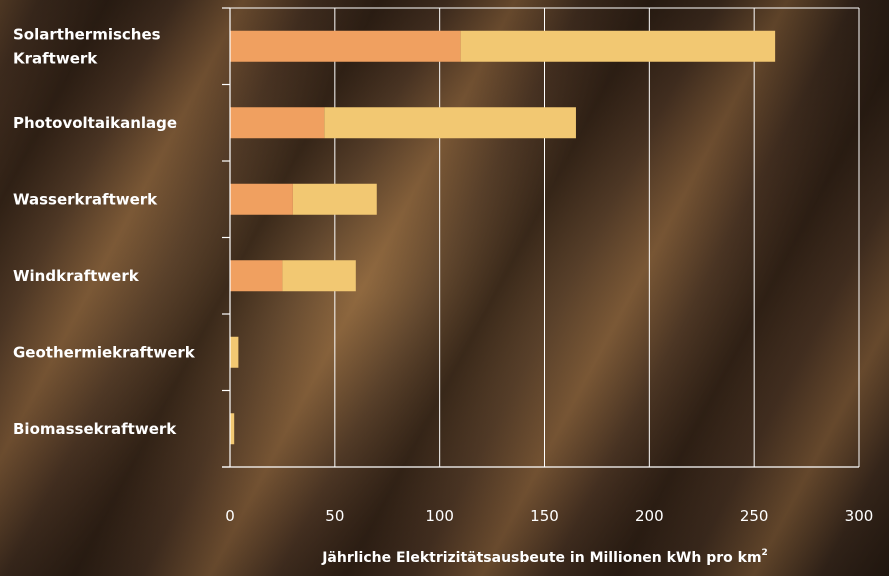 This screenshot has width=889, height=576. Describe the element at coordinates (76, 276) in the screenshot. I see `category-label: Windkraftwerk` at that location.